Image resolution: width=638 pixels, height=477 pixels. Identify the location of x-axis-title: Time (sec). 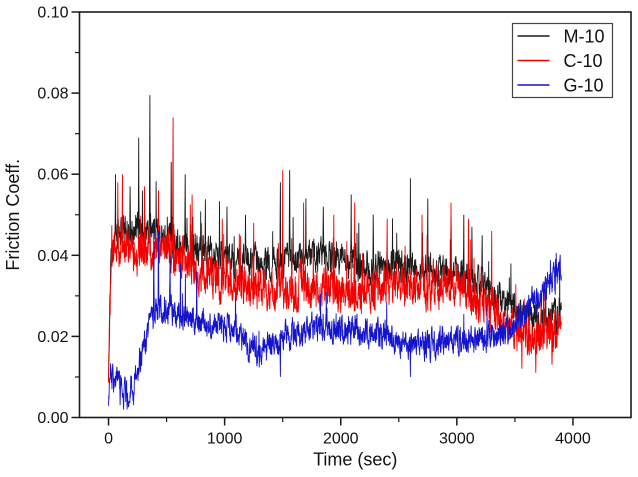
(355, 460).